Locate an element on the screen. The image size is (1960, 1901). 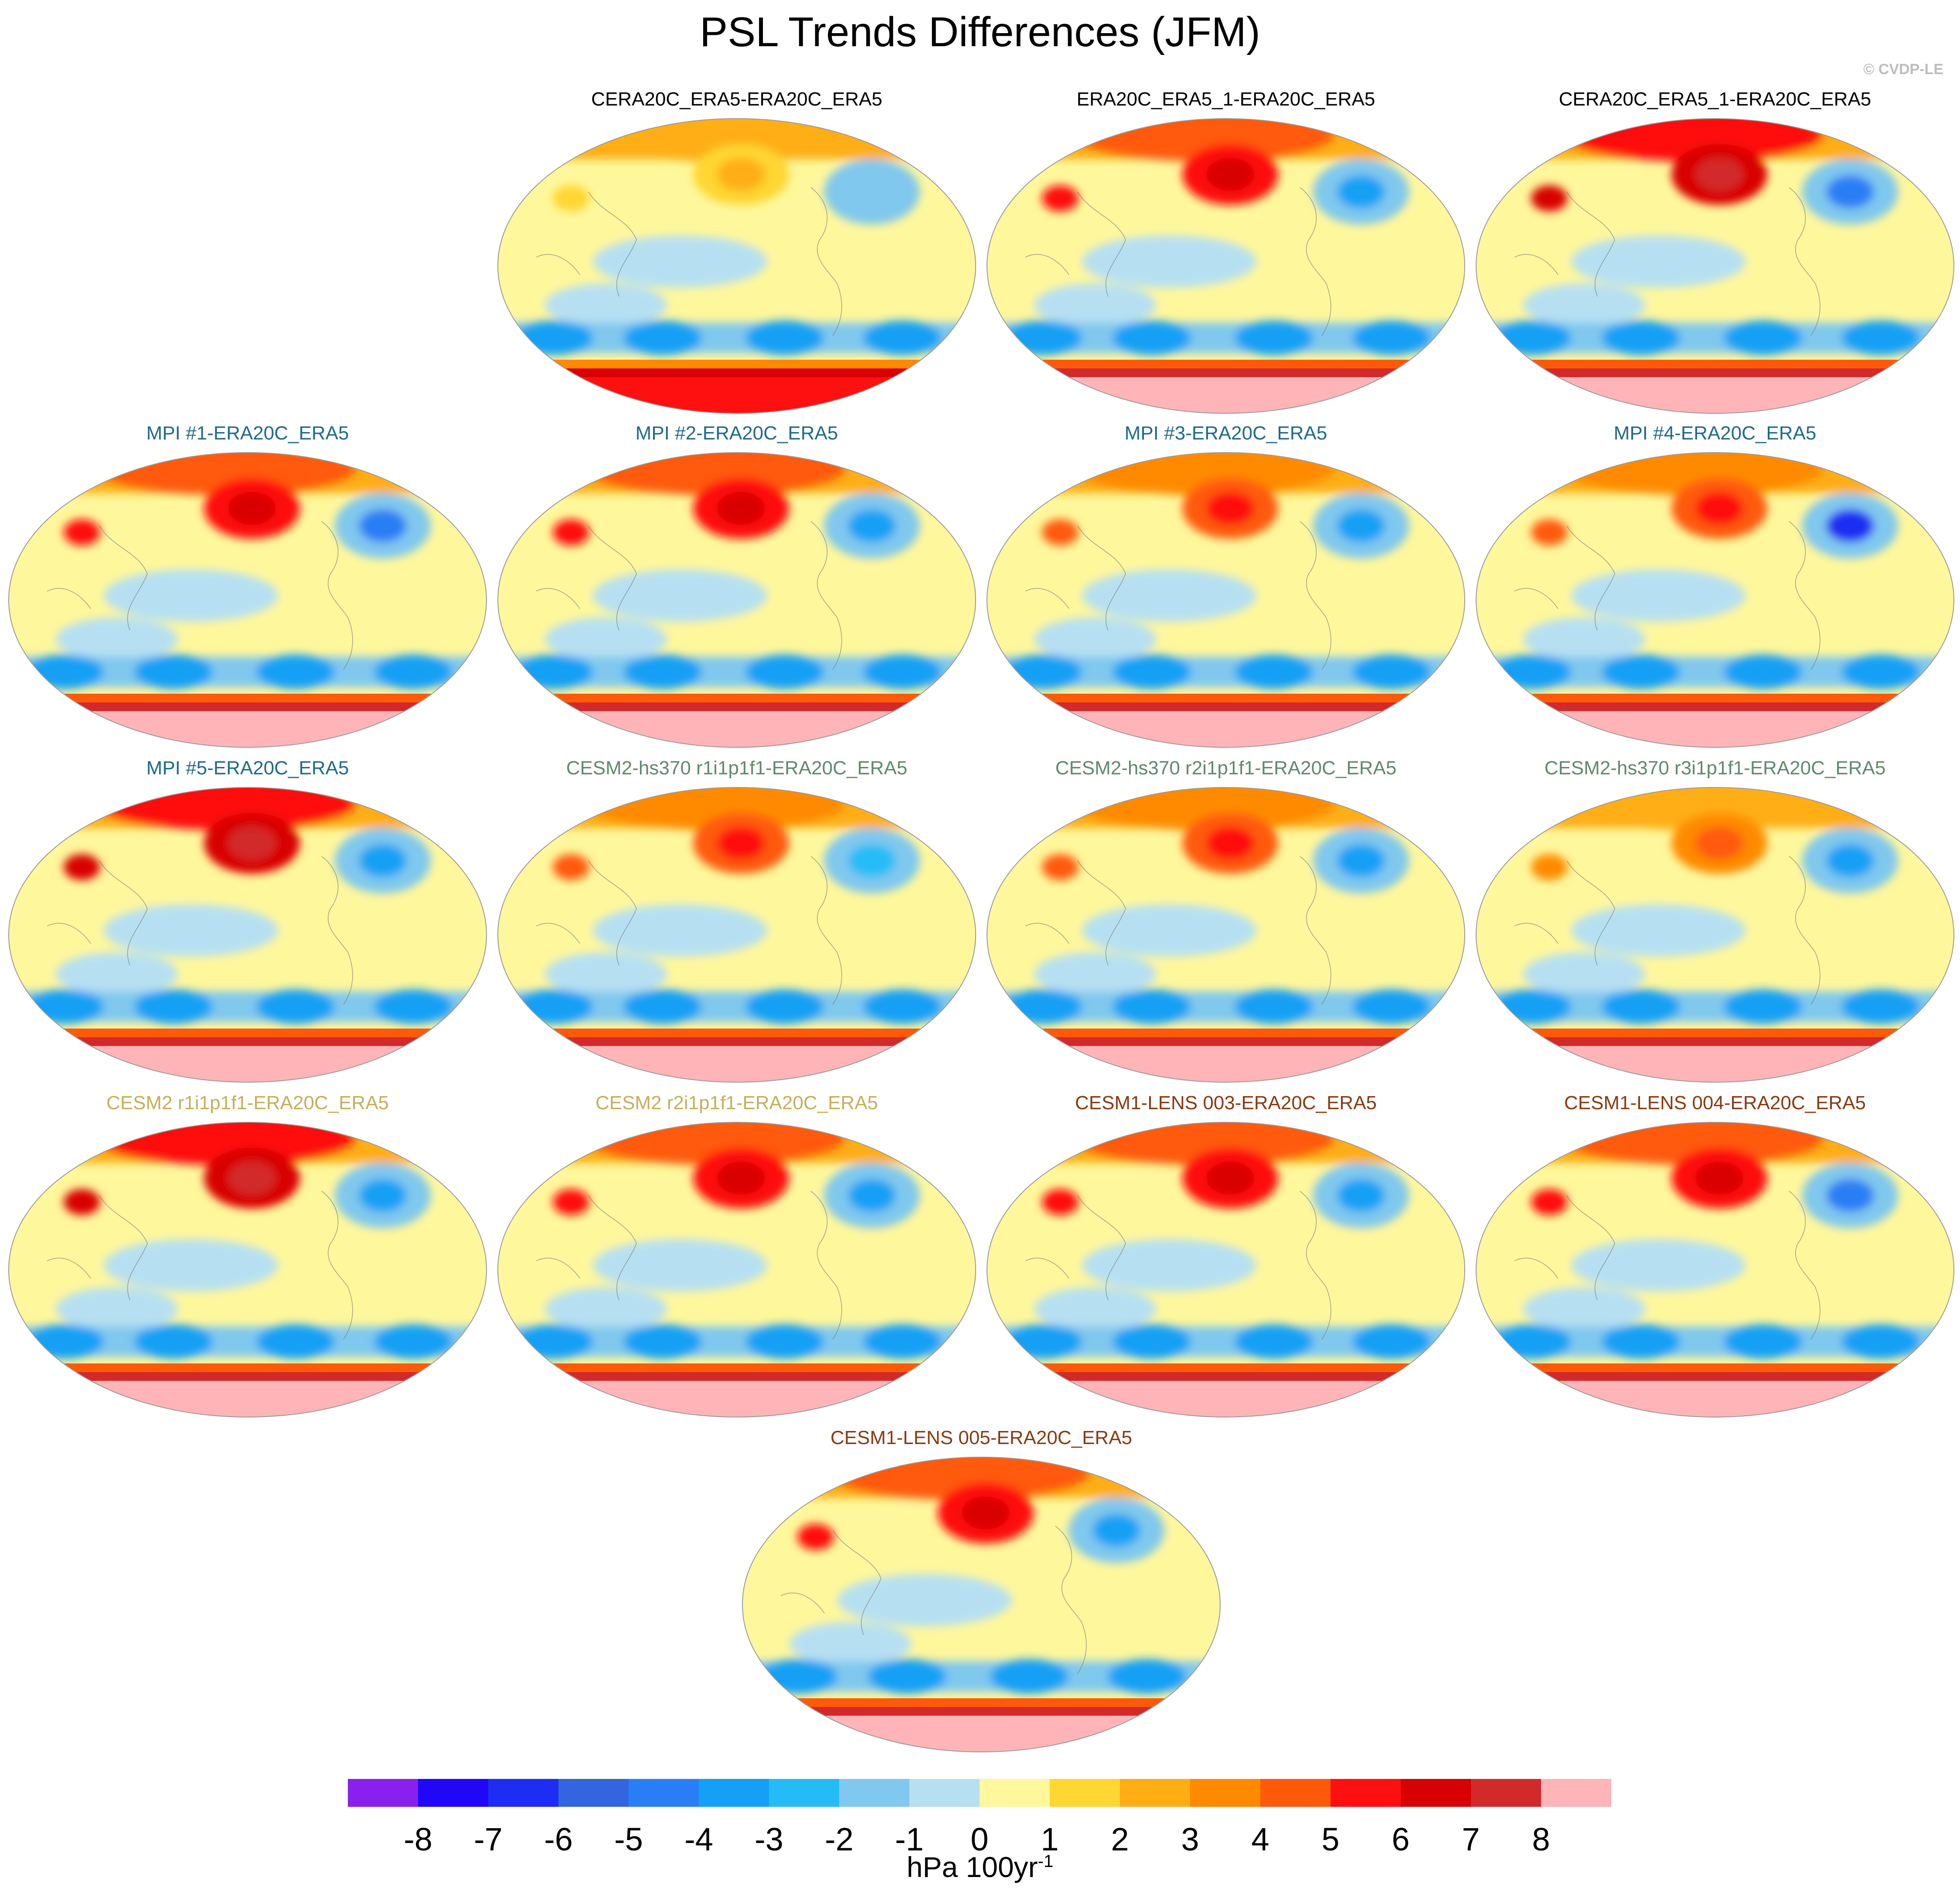
map-panel: CESM2-hs370 r2i1p1f1-ERA20C_ERA5 is located at coordinates (1226, 924).